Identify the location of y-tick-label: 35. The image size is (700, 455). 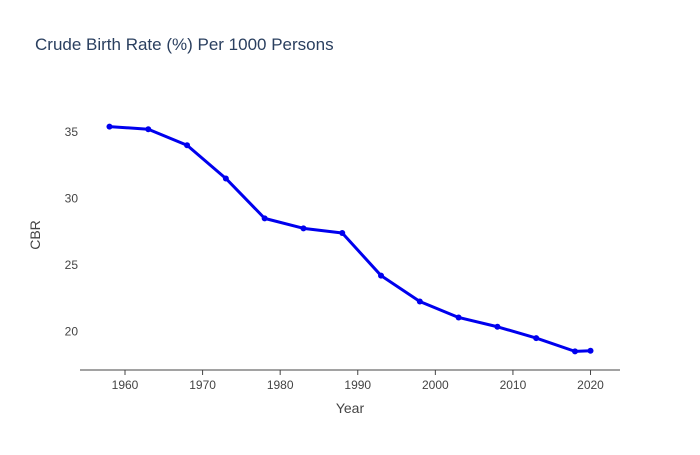
(72, 132).